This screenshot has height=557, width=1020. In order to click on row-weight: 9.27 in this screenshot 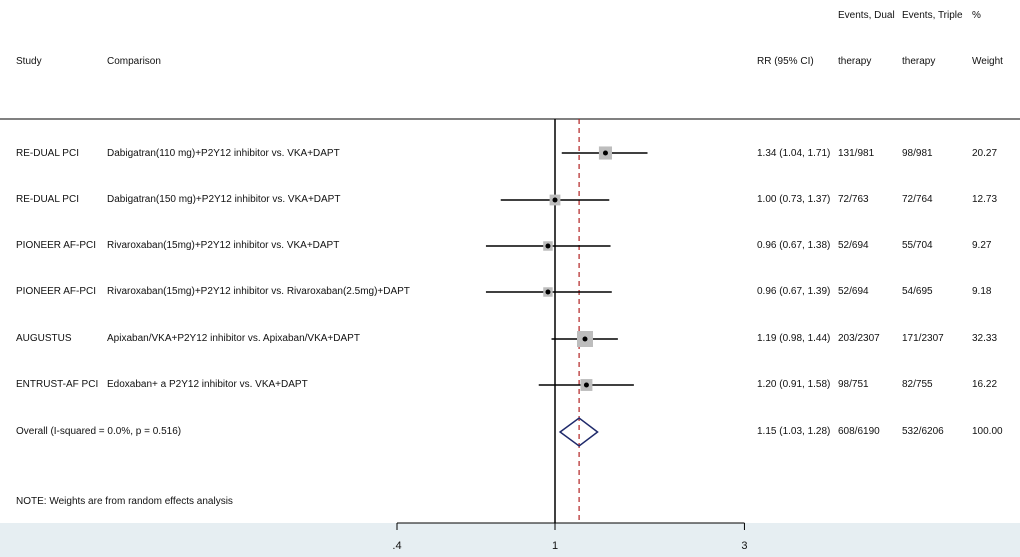, I will do `click(982, 245)`.